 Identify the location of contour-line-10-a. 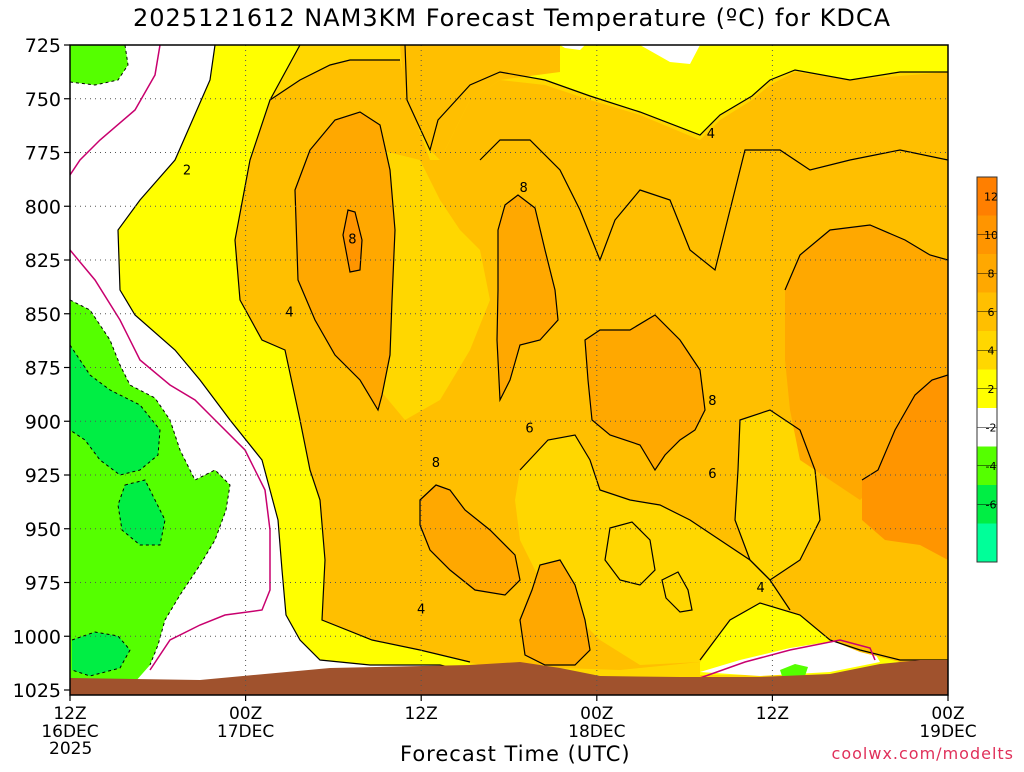
(352, 241).